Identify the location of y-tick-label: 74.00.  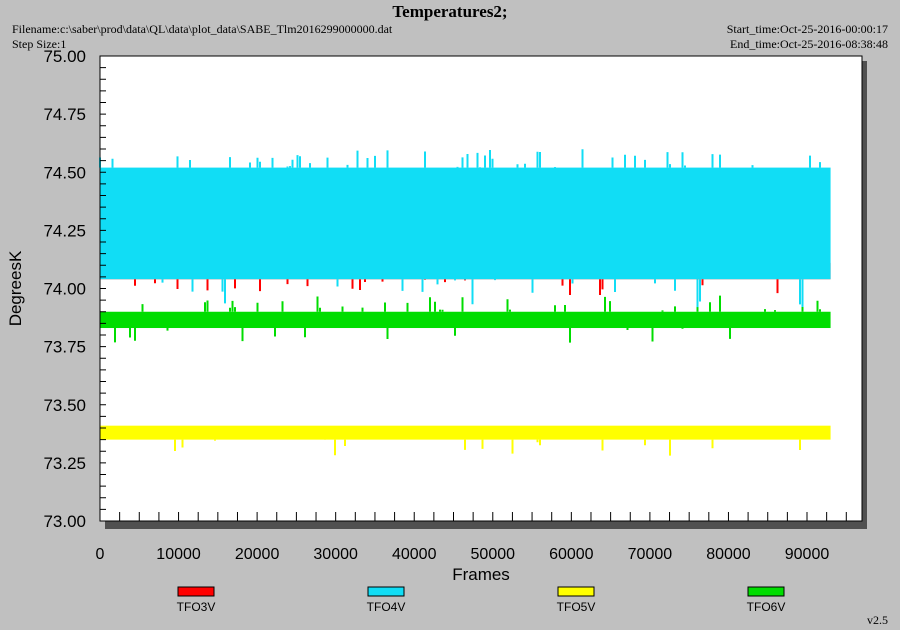
(64, 289).